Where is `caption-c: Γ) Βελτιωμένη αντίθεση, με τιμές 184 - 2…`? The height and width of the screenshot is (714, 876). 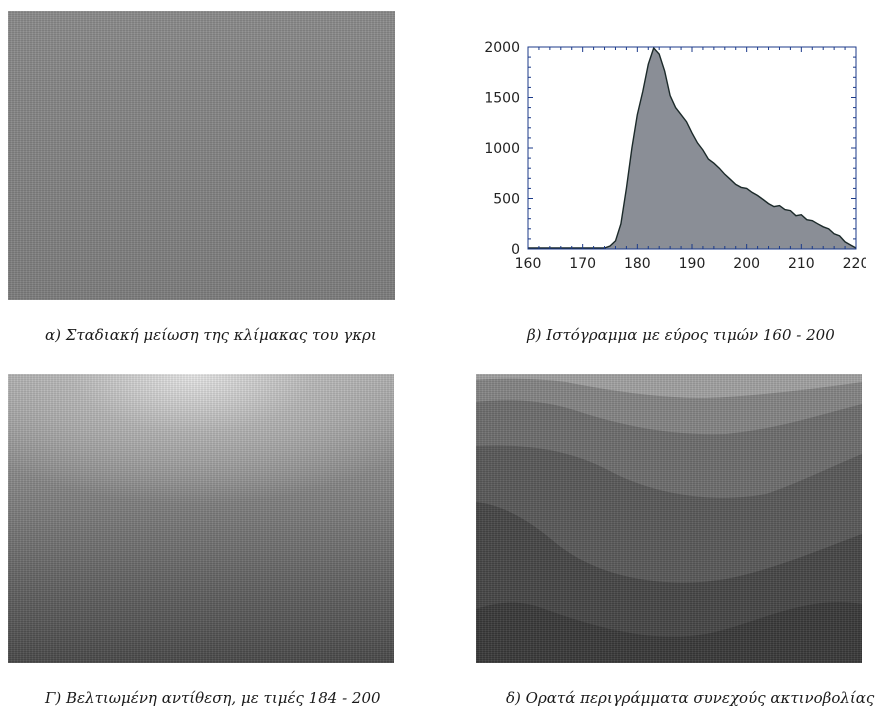
caption-c: Γ) Βελτιωμένη αντίθεση, με τιμές 184 - 2… is located at coordinates (213, 698).